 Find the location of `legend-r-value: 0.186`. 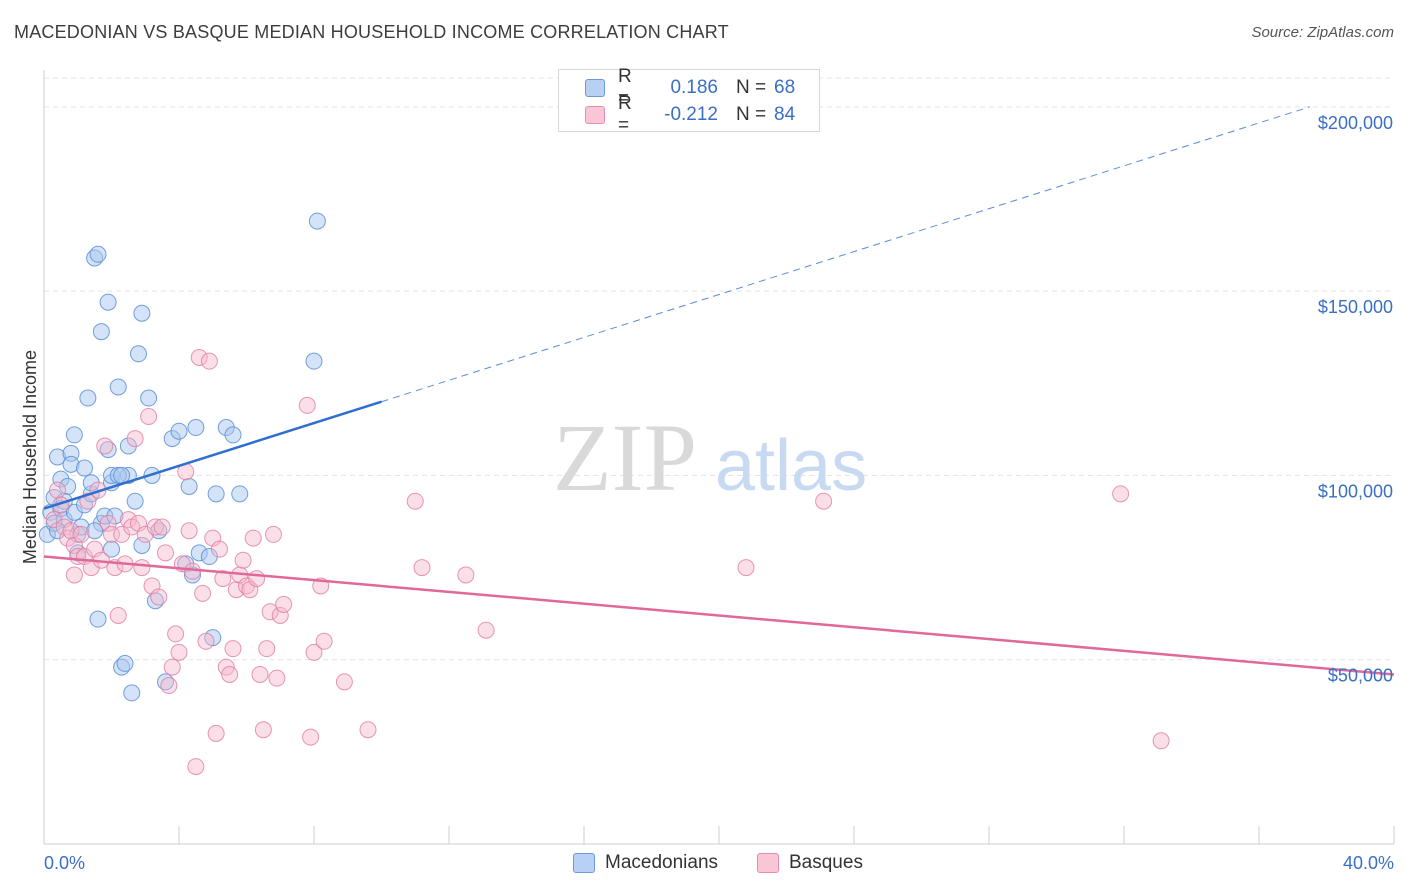

legend-r-value: 0.186 is located at coordinates (694, 87).